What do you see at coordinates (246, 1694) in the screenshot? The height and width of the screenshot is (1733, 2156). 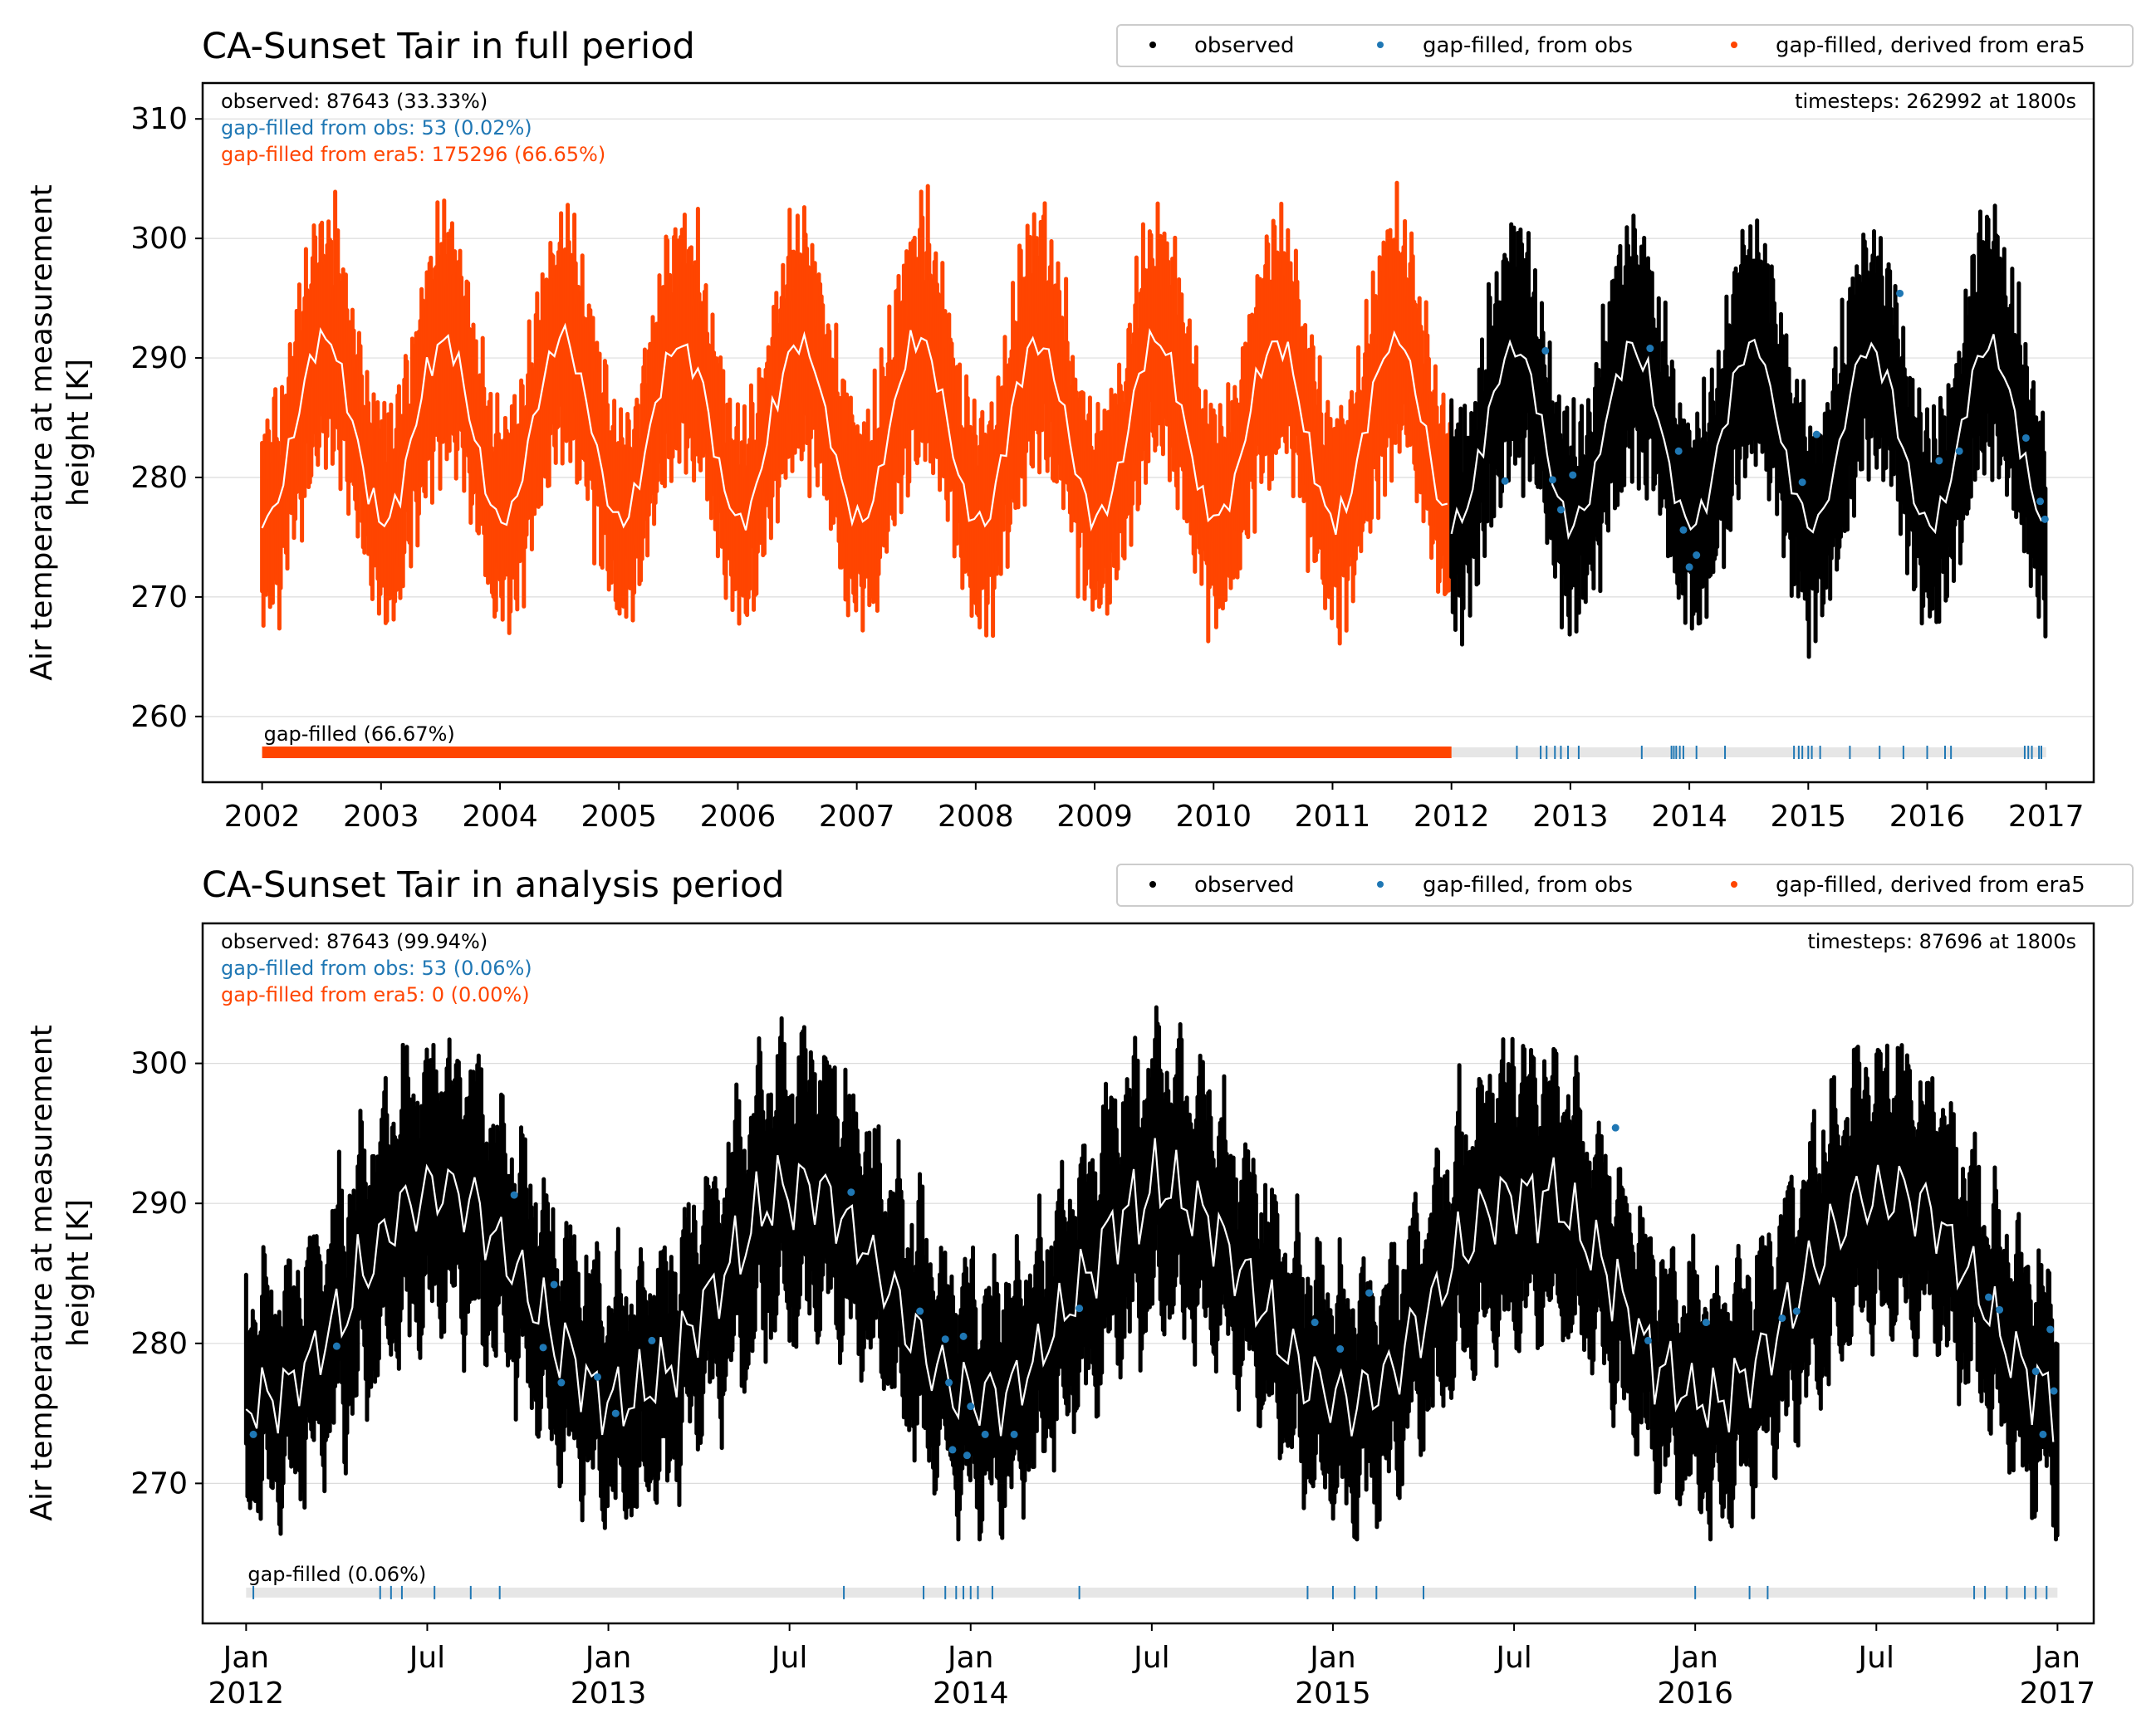 I see `x-tick-label-year: 2012` at bounding box center [246, 1694].